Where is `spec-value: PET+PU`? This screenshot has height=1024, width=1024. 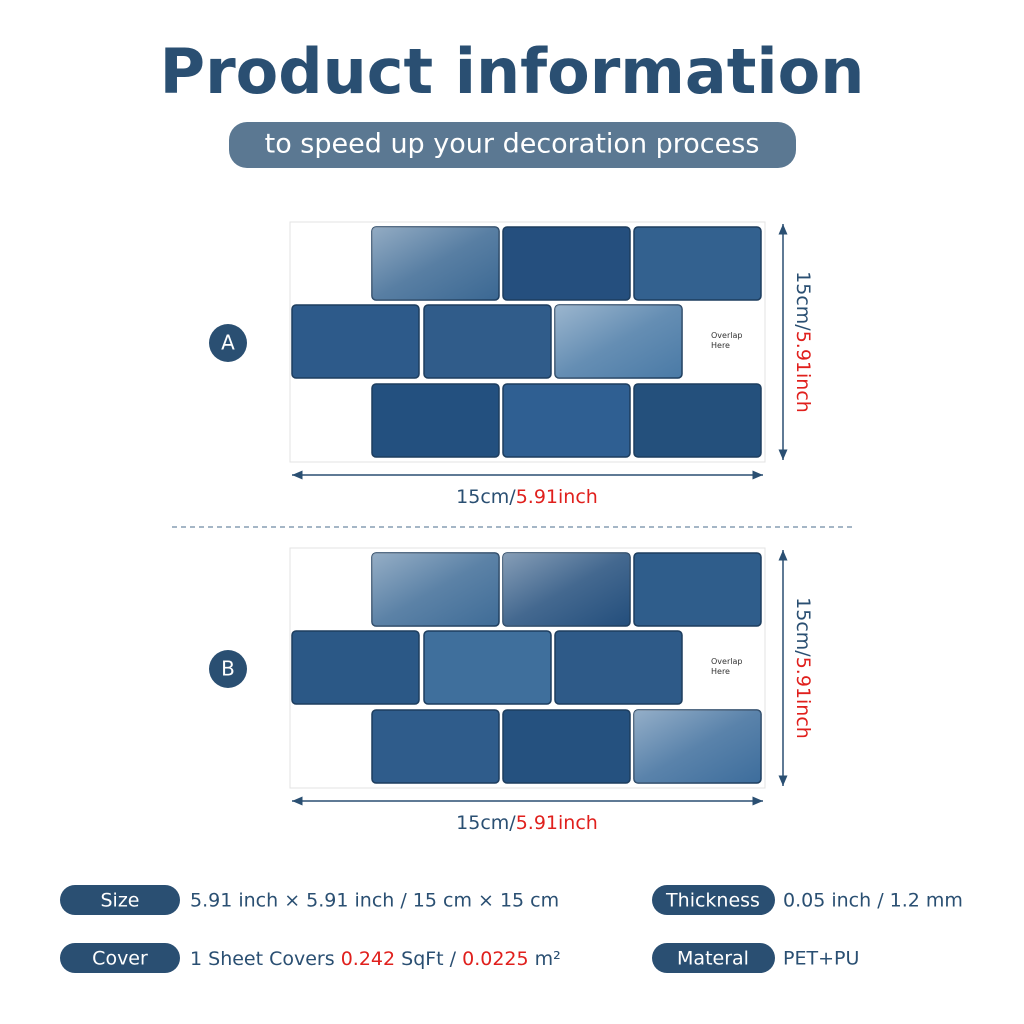 spec-value: PET+PU is located at coordinates (821, 959).